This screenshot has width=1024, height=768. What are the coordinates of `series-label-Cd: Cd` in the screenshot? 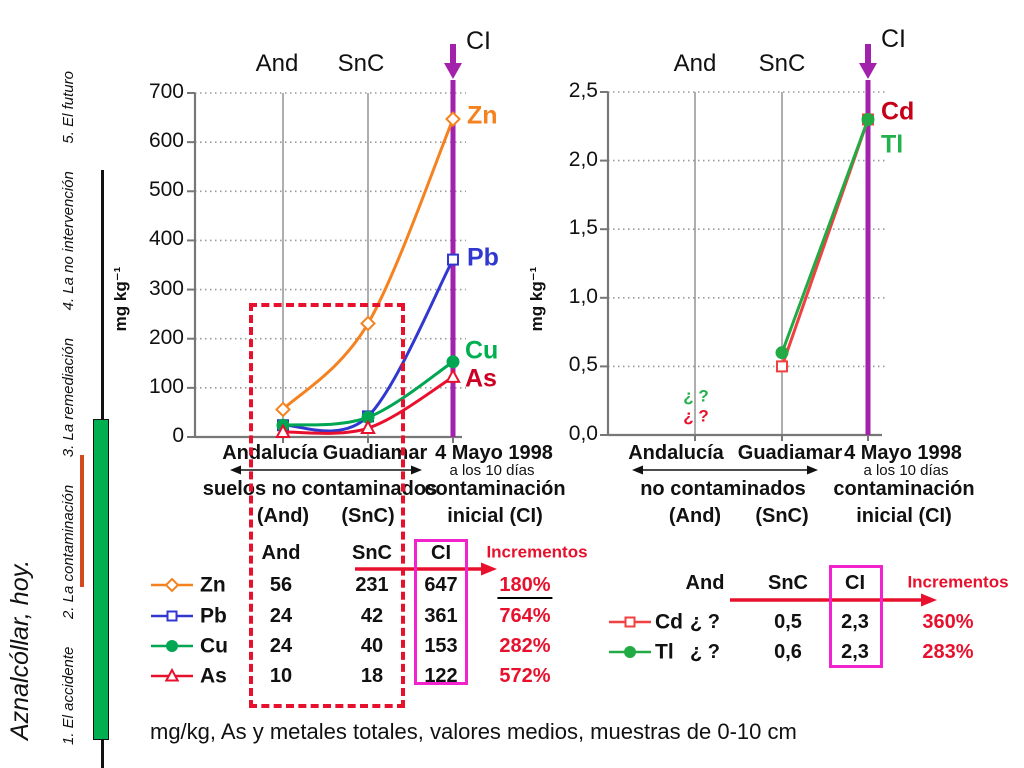 It's located at (898, 111).